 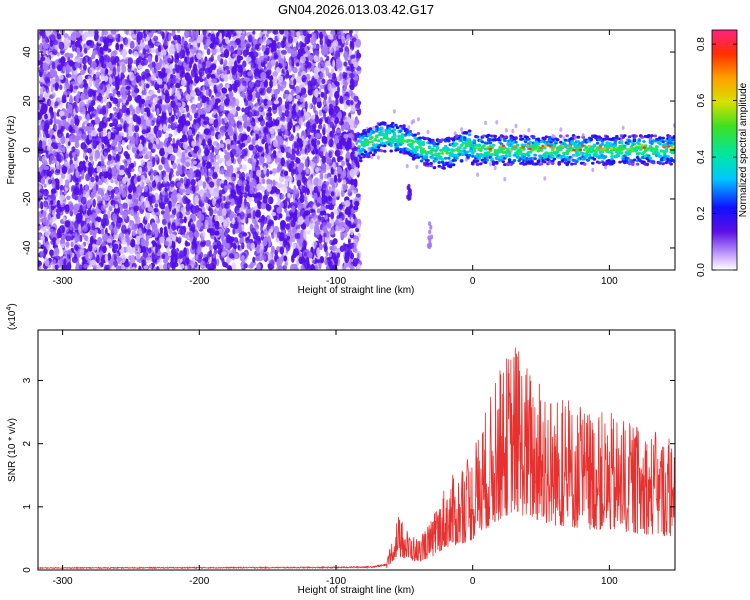 I want to click on figure-title: GN04.2026.013.03.42.G17, so click(x=356, y=9).